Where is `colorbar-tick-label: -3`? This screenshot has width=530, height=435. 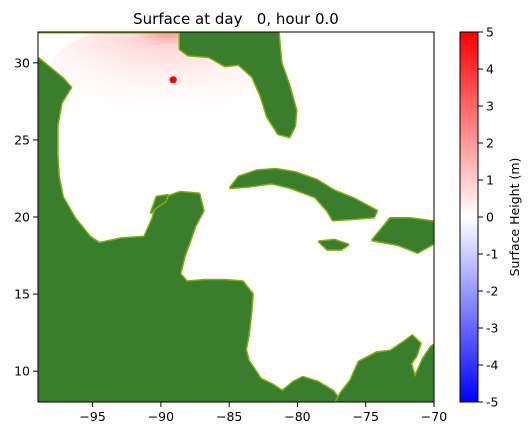 colorbar-tick-label: -3 is located at coordinates (492, 328).